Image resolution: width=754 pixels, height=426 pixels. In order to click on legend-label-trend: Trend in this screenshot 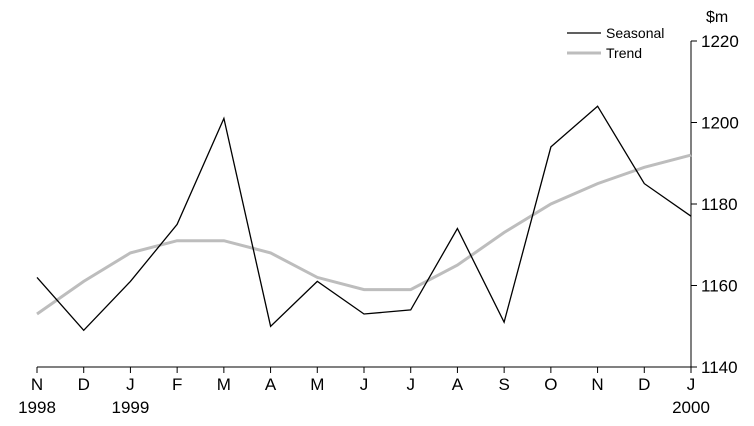, I will do `click(624, 53)`.